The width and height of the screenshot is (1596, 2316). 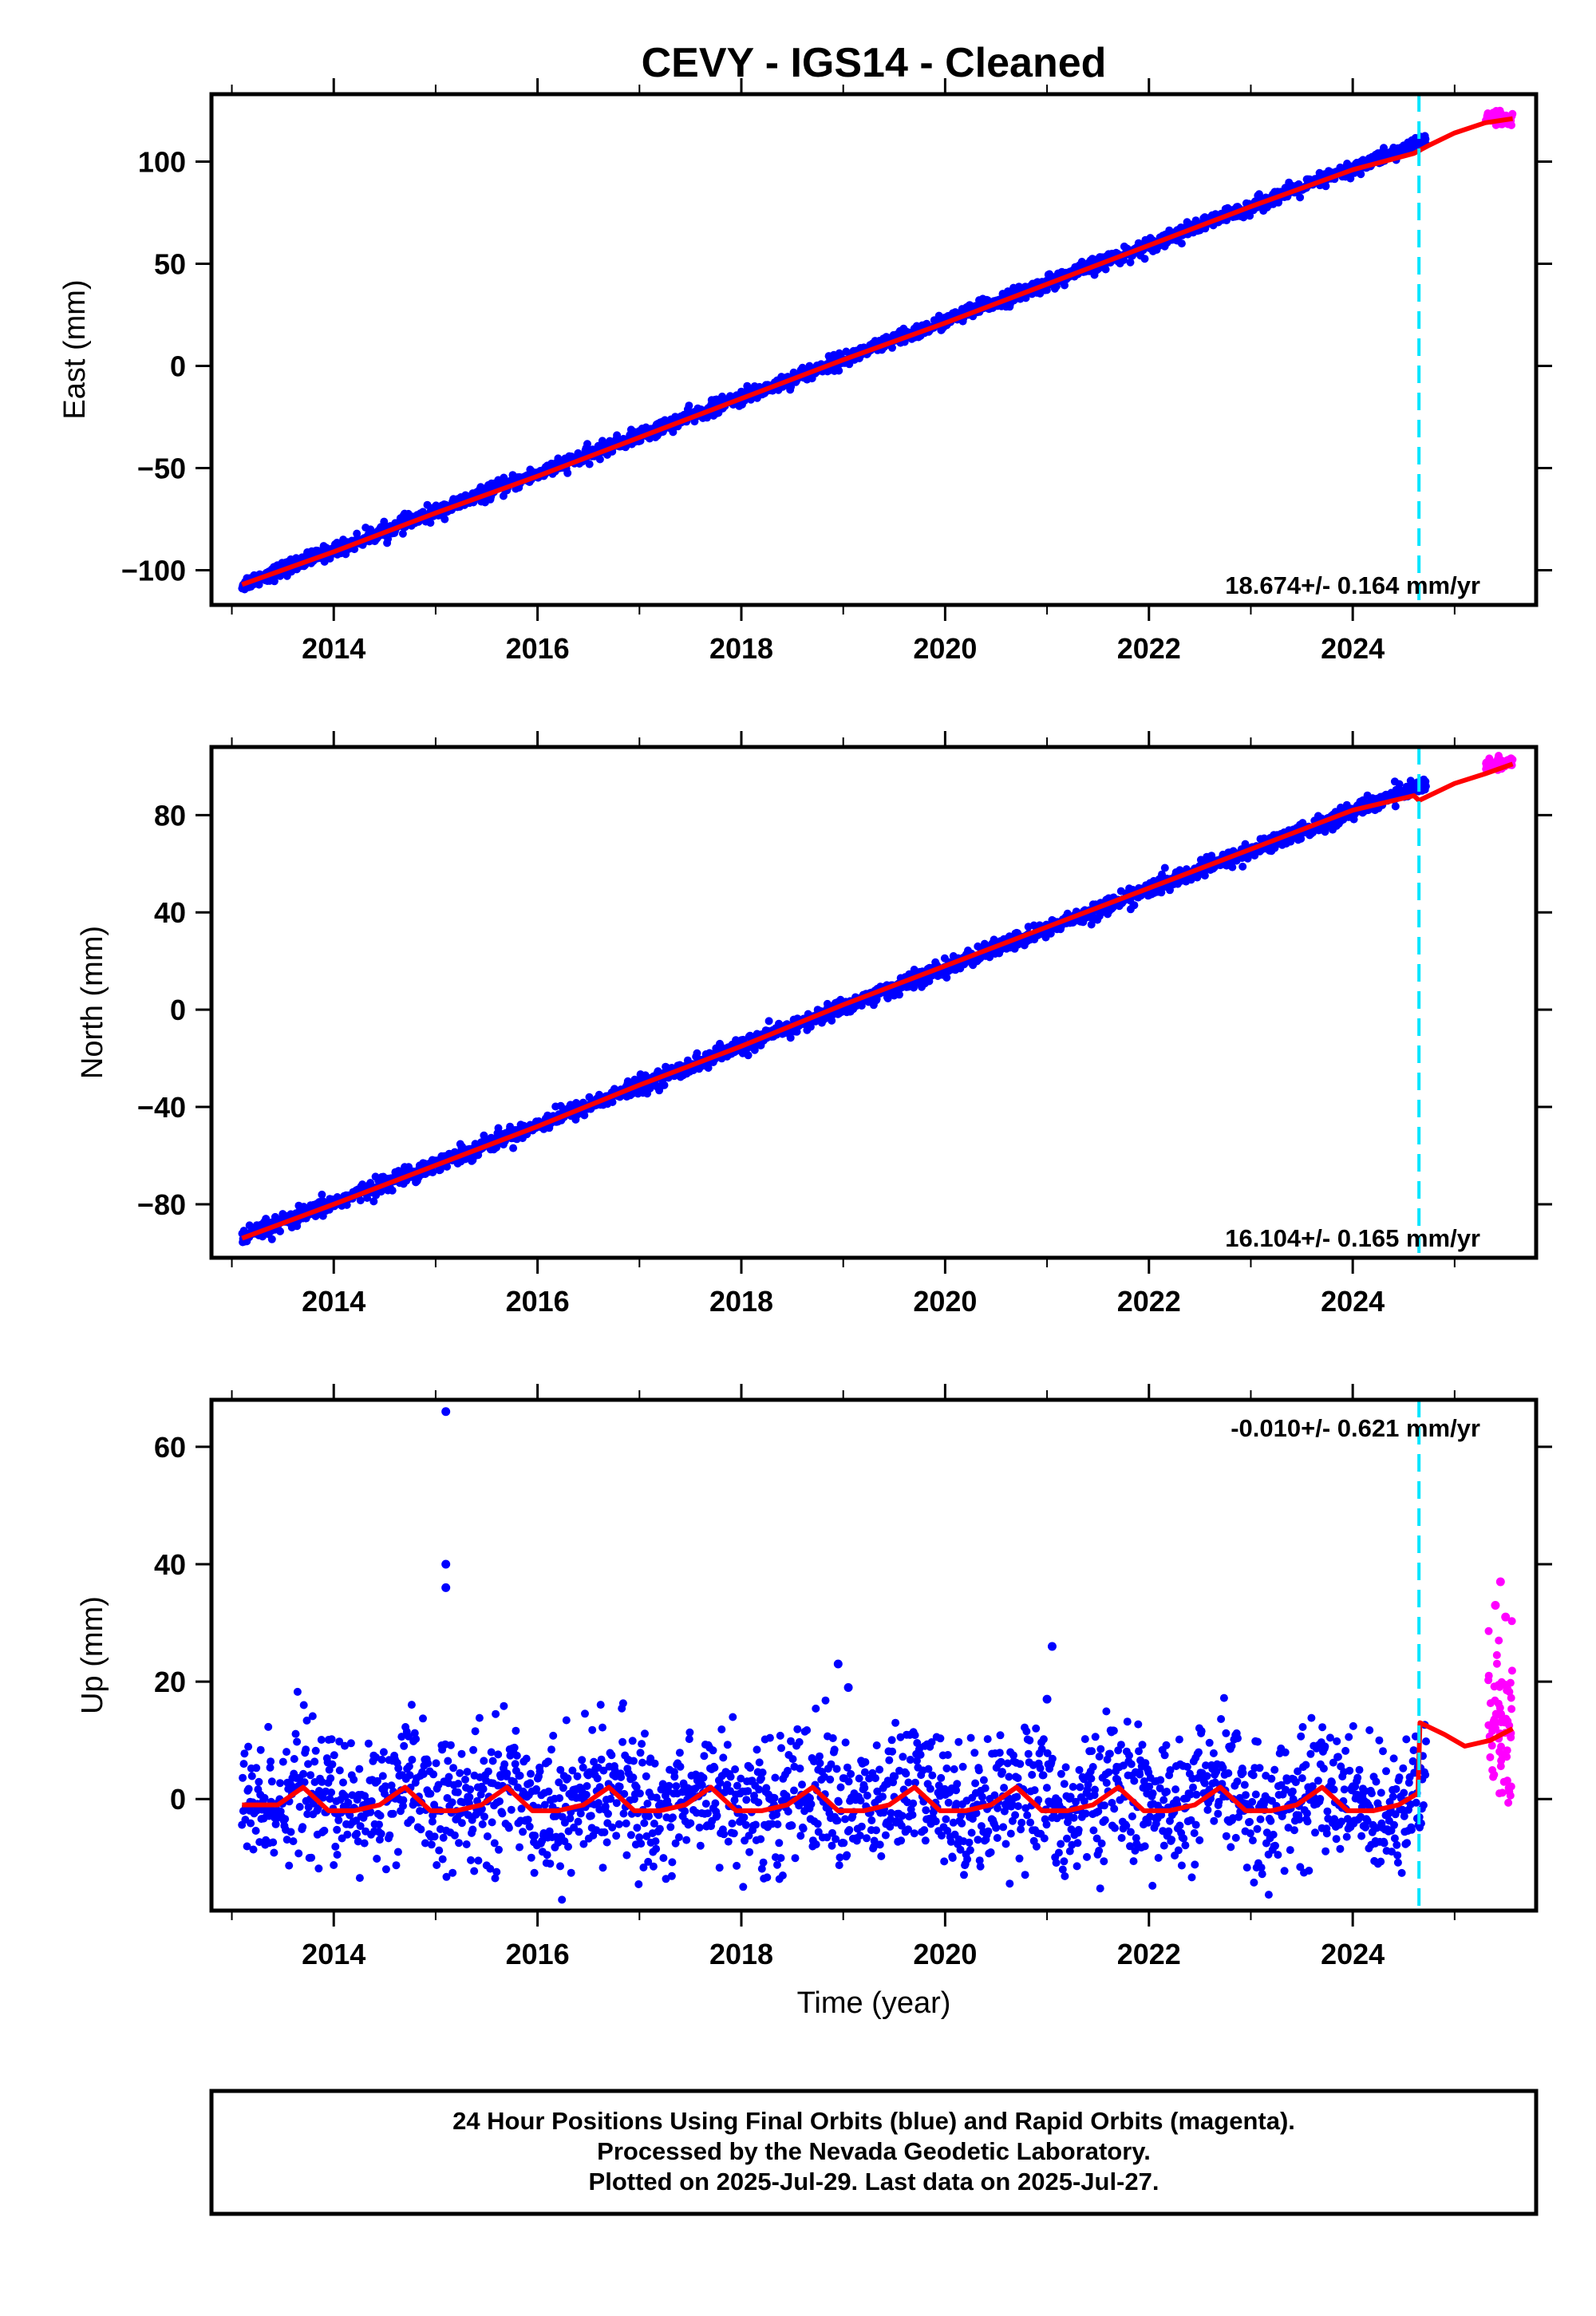 I want to click on y-tick-label: 40, so click(x=170, y=912).